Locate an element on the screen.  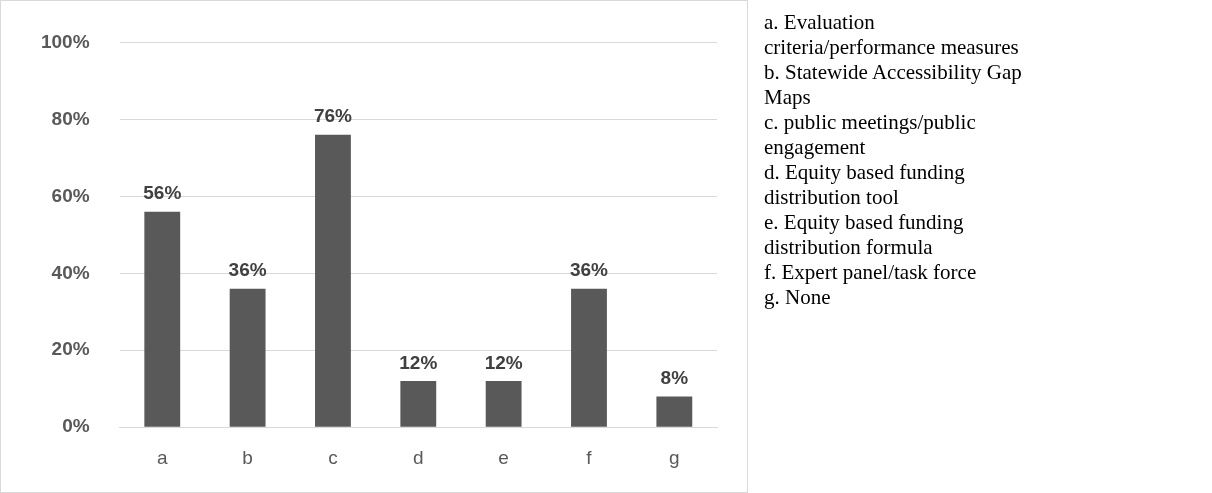
y-tick-label: 20% is located at coordinates (70, 349).